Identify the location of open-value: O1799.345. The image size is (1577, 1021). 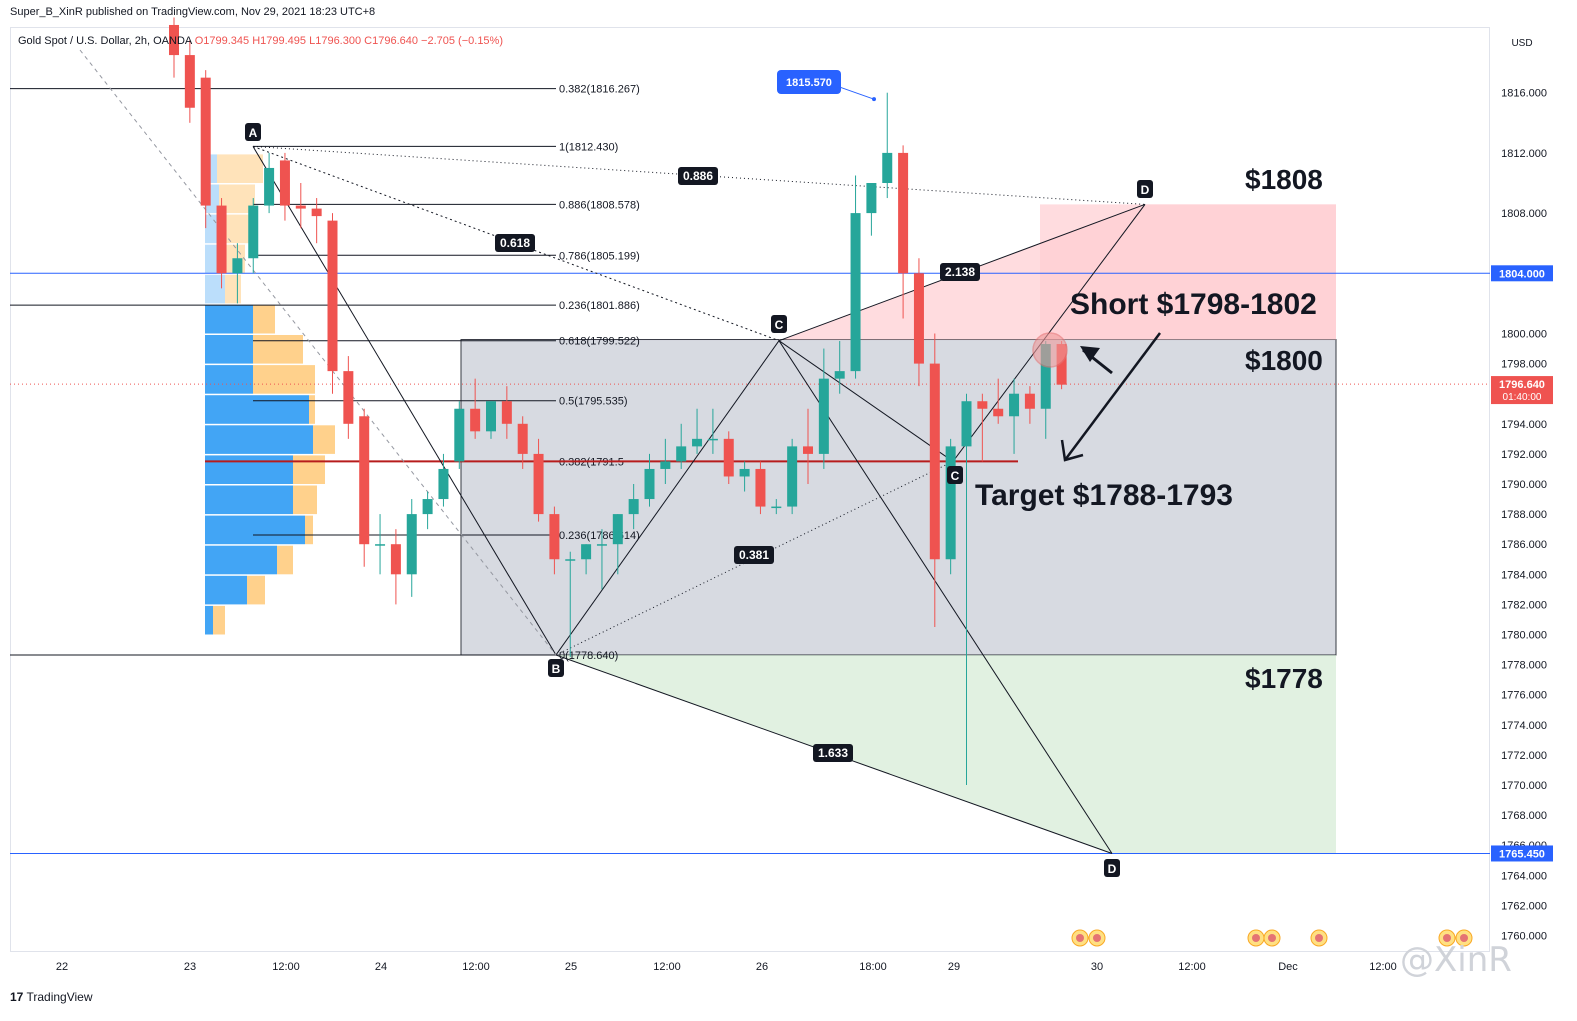
(222, 41).